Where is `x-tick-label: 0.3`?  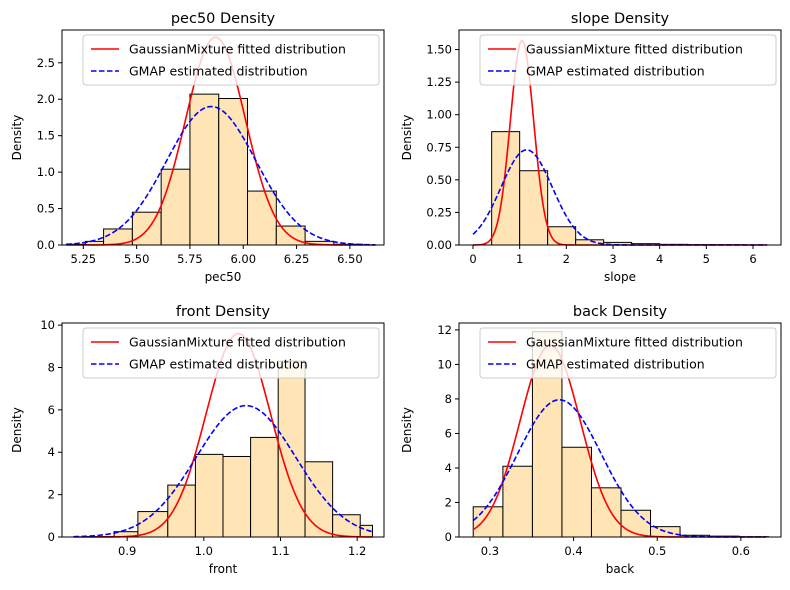
x-tick-label: 0.3 is located at coordinates (490, 551).